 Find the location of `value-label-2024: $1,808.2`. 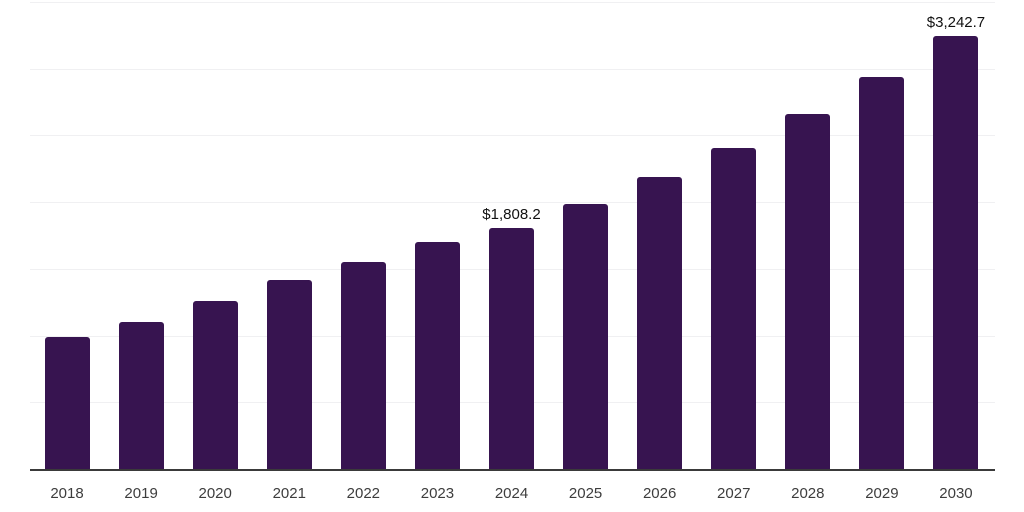

value-label-2024: $1,808.2 is located at coordinates (511, 214).